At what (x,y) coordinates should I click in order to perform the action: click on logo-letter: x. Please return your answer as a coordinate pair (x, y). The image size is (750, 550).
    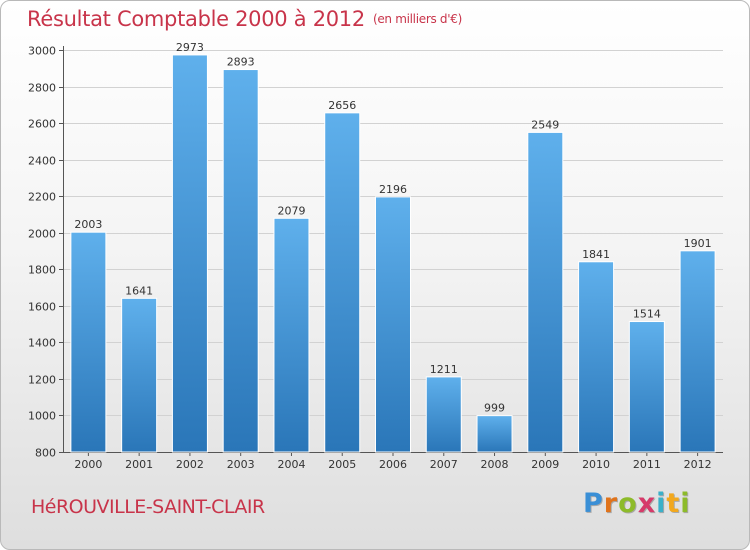
    Looking at the image, I should click on (647, 503).